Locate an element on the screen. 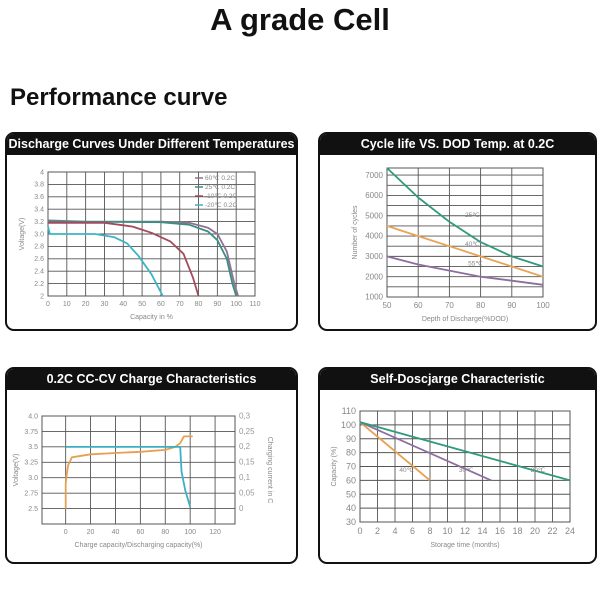 This screenshot has width=600, height=600. legend-label: -20℃ 0.2C is located at coordinates (221, 205).